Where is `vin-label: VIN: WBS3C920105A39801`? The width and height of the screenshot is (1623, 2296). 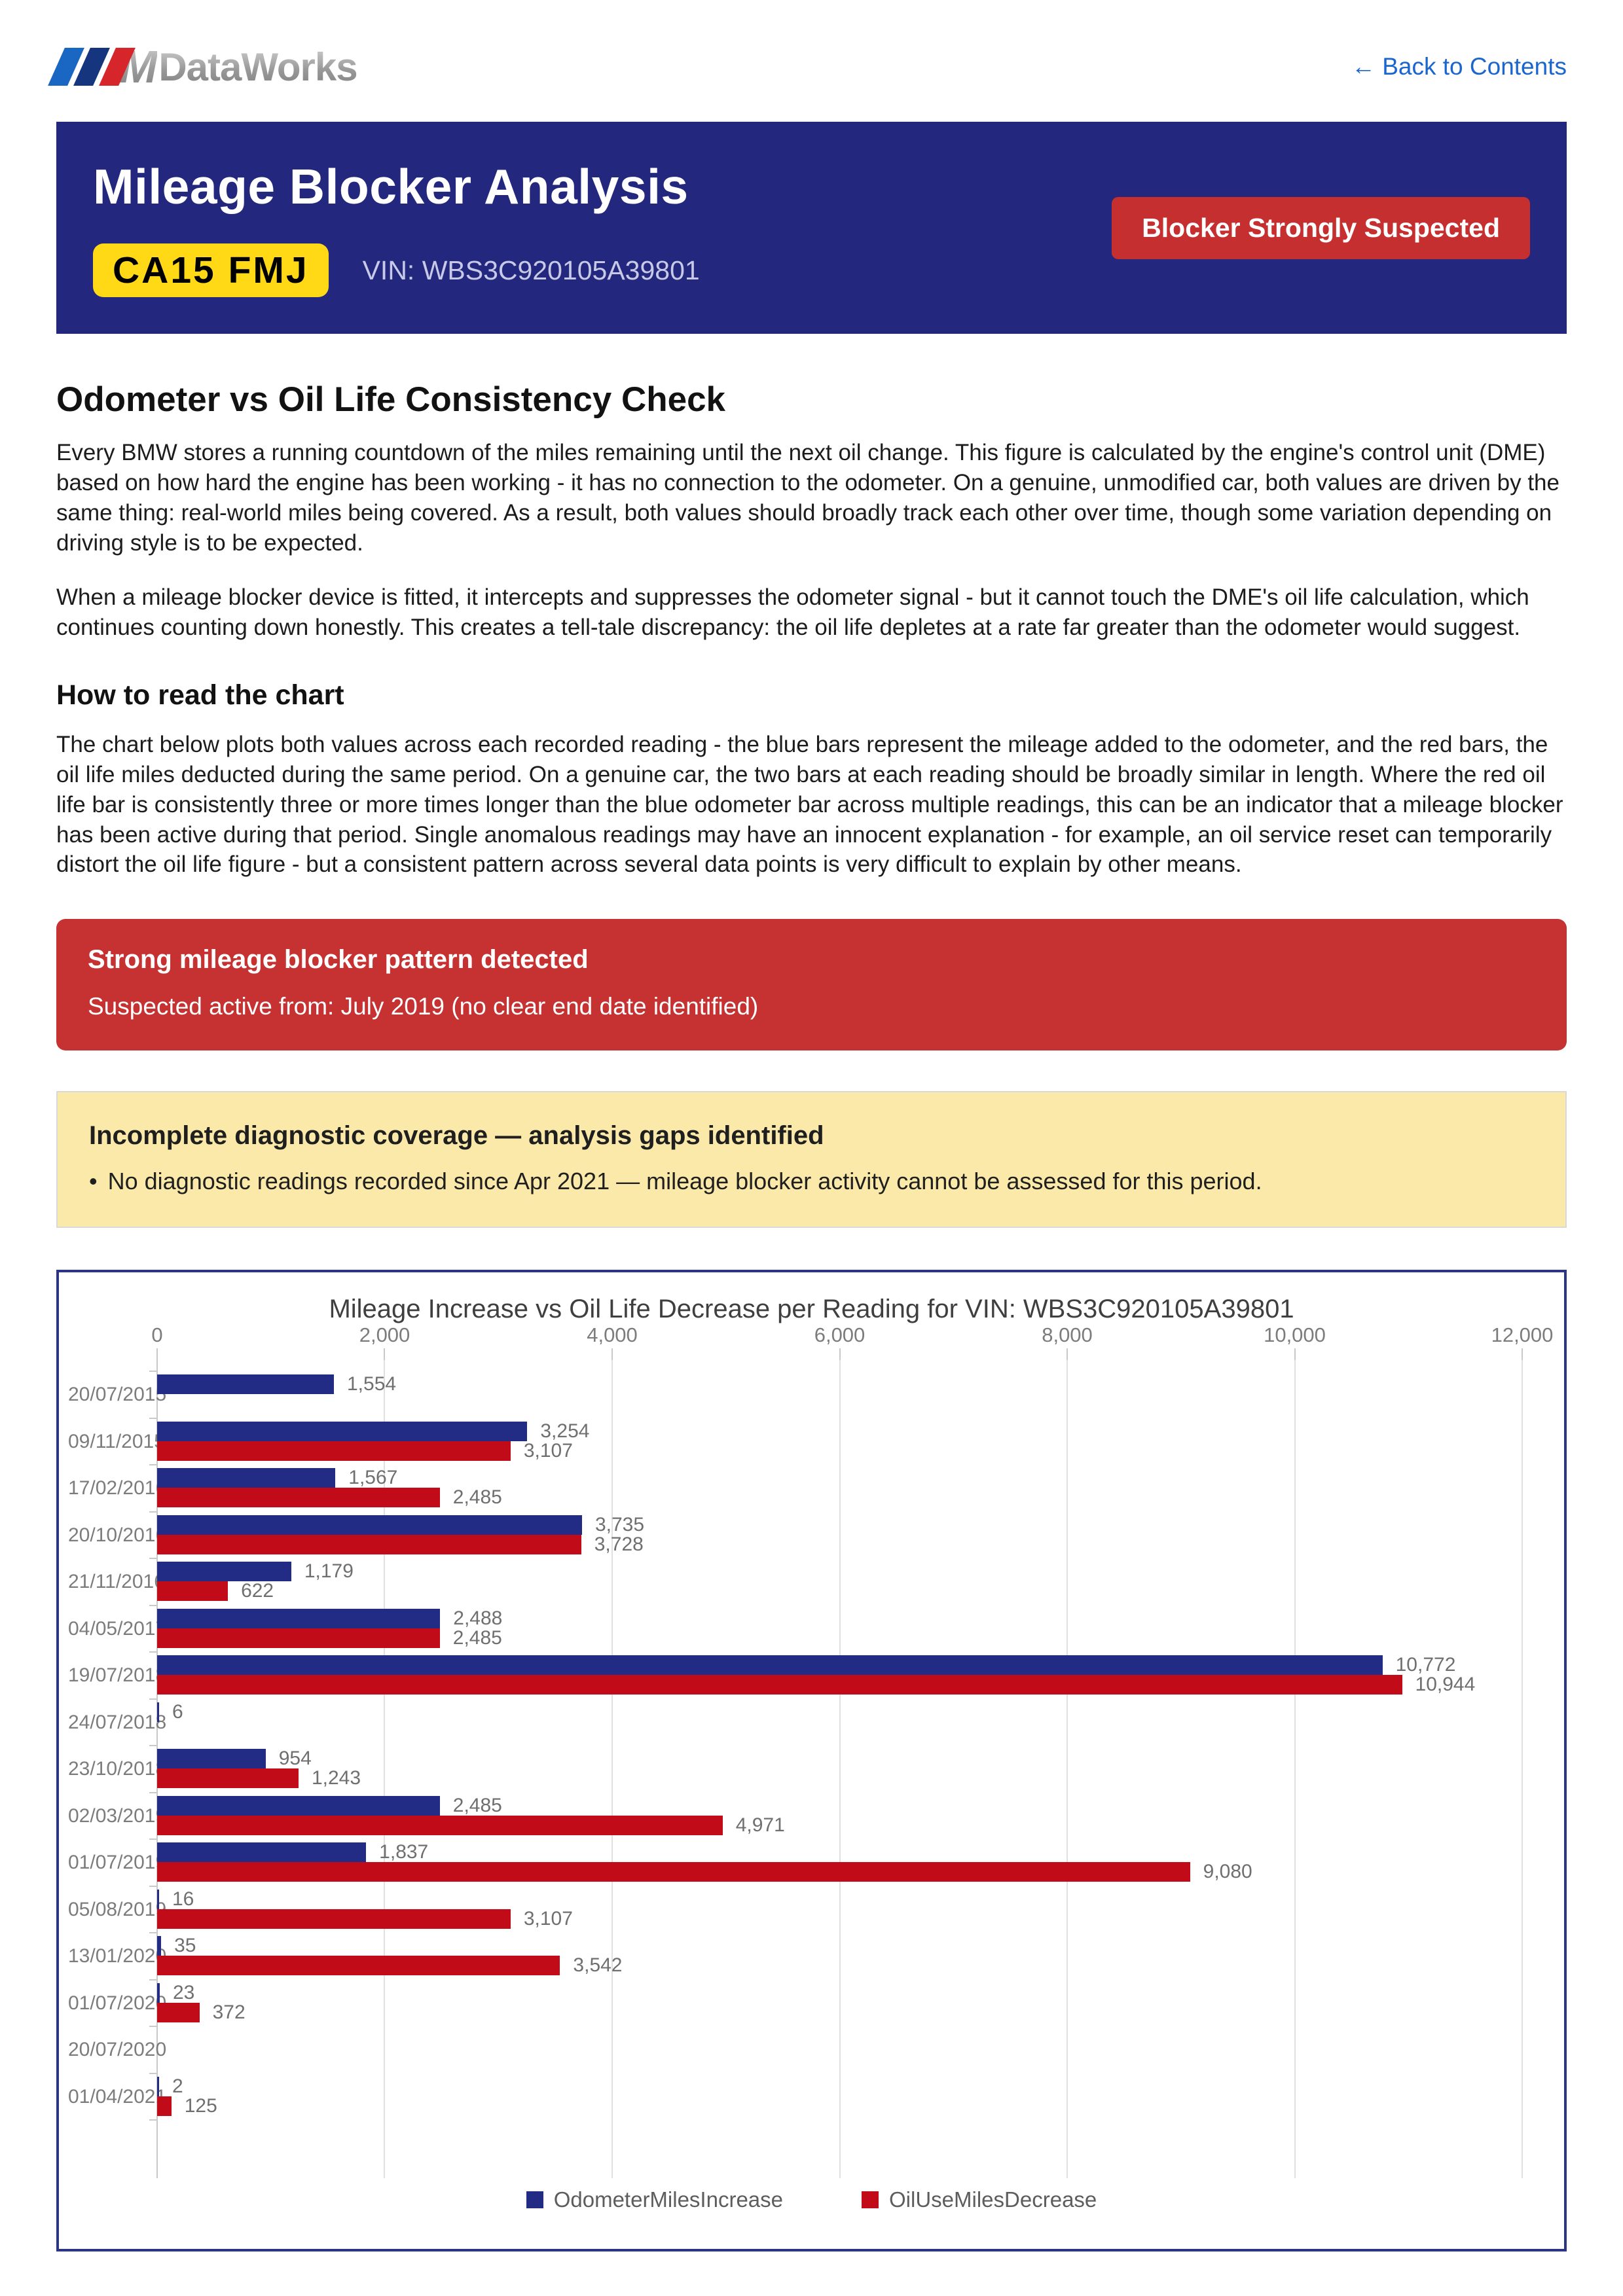 vin-label: VIN: WBS3C920105A39801 is located at coordinates (531, 270).